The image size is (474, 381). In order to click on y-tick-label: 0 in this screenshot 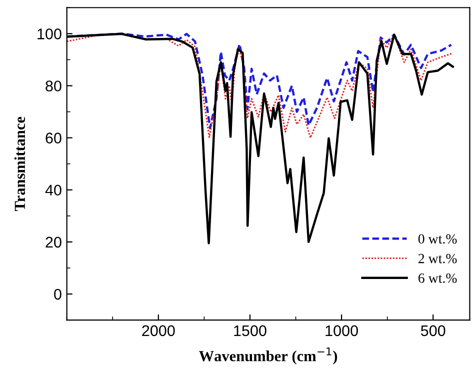, I will do `click(58, 294)`.